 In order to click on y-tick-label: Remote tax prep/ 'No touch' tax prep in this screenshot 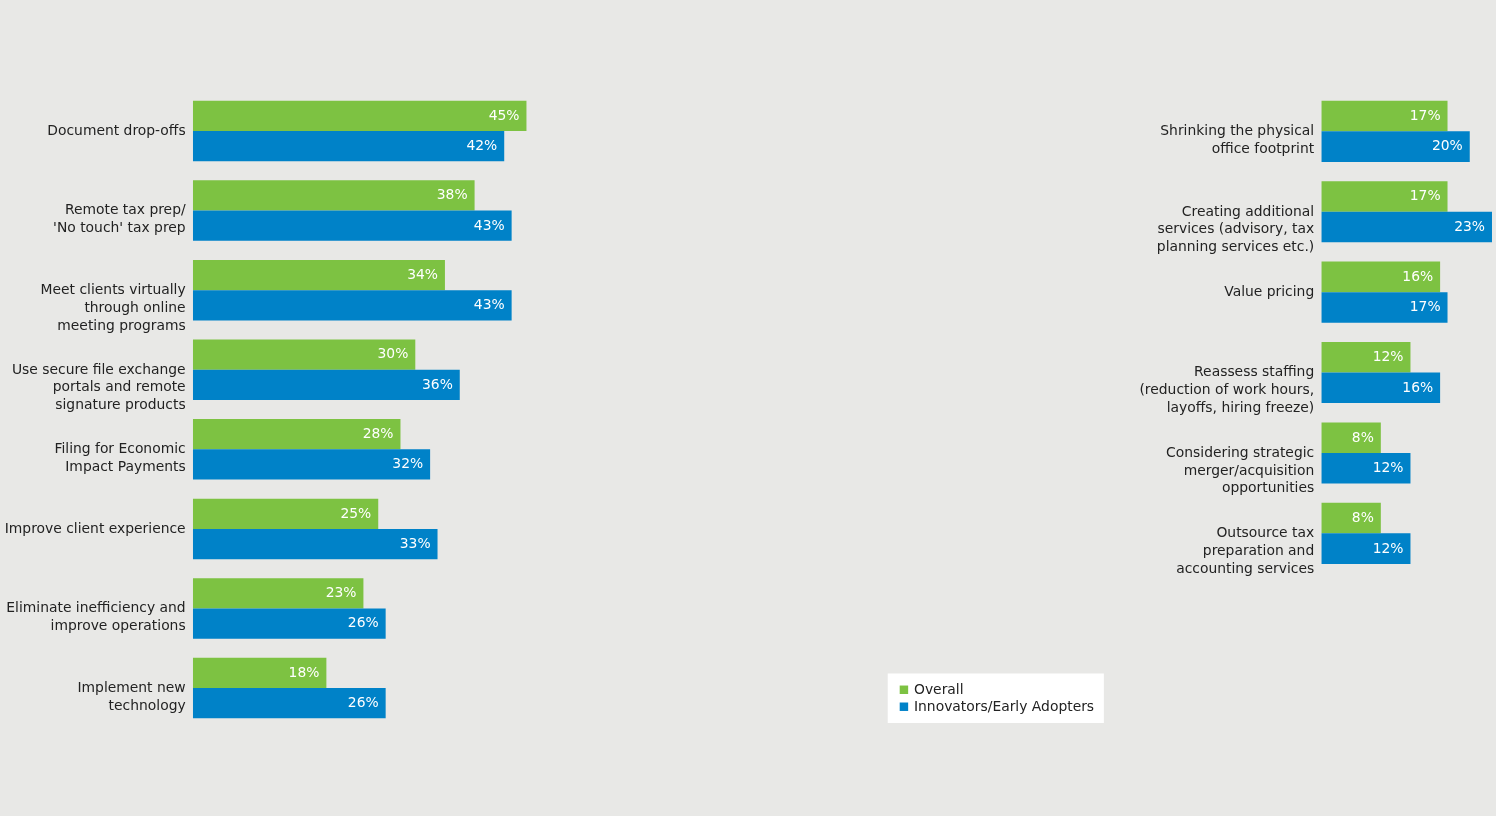, I will do `click(119, 218)`.